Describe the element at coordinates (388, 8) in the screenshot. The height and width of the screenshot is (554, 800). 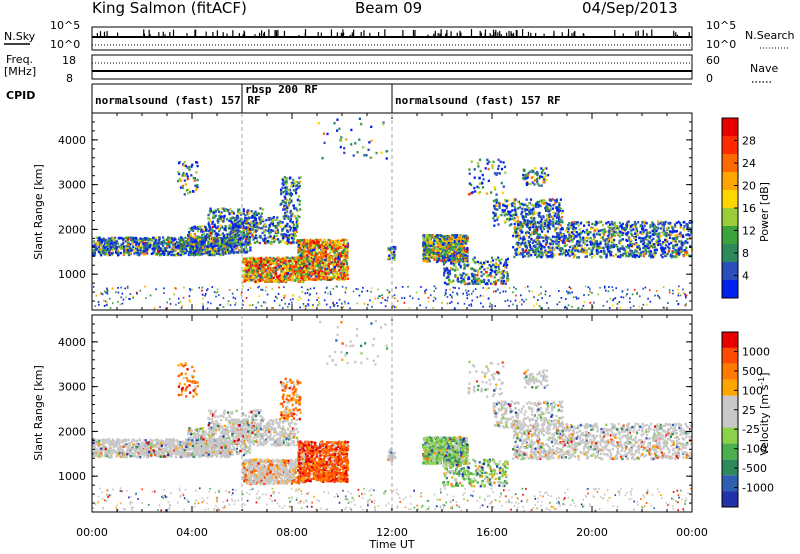
I see `beam-title: Beam 09` at that location.